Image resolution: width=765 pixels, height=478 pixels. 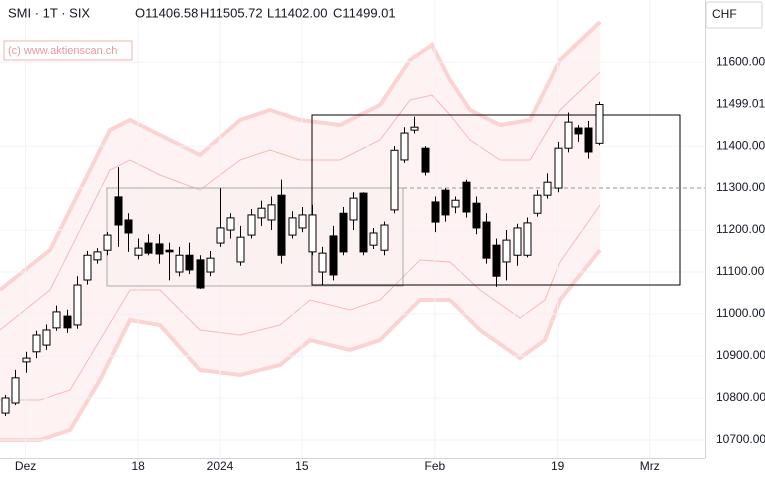 What do you see at coordinates (25, 466) in the screenshot?
I see `x-tick-label: Dez` at bounding box center [25, 466].